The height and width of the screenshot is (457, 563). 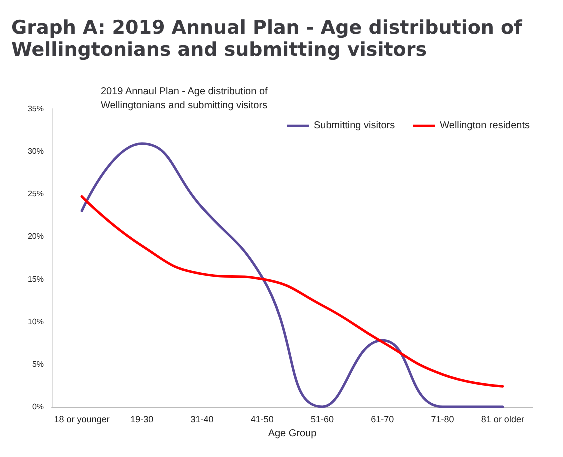 I want to click on x-axis-title: Age Group, so click(x=293, y=434).